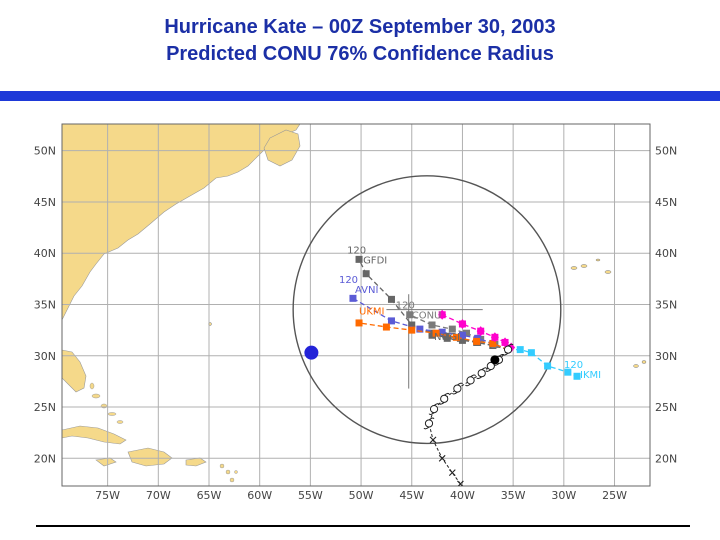 This screenshot has height=540, width=720. Describe the element at coordinates (150, 457) in the screenshot. I see `hispaniola-land` at that location.